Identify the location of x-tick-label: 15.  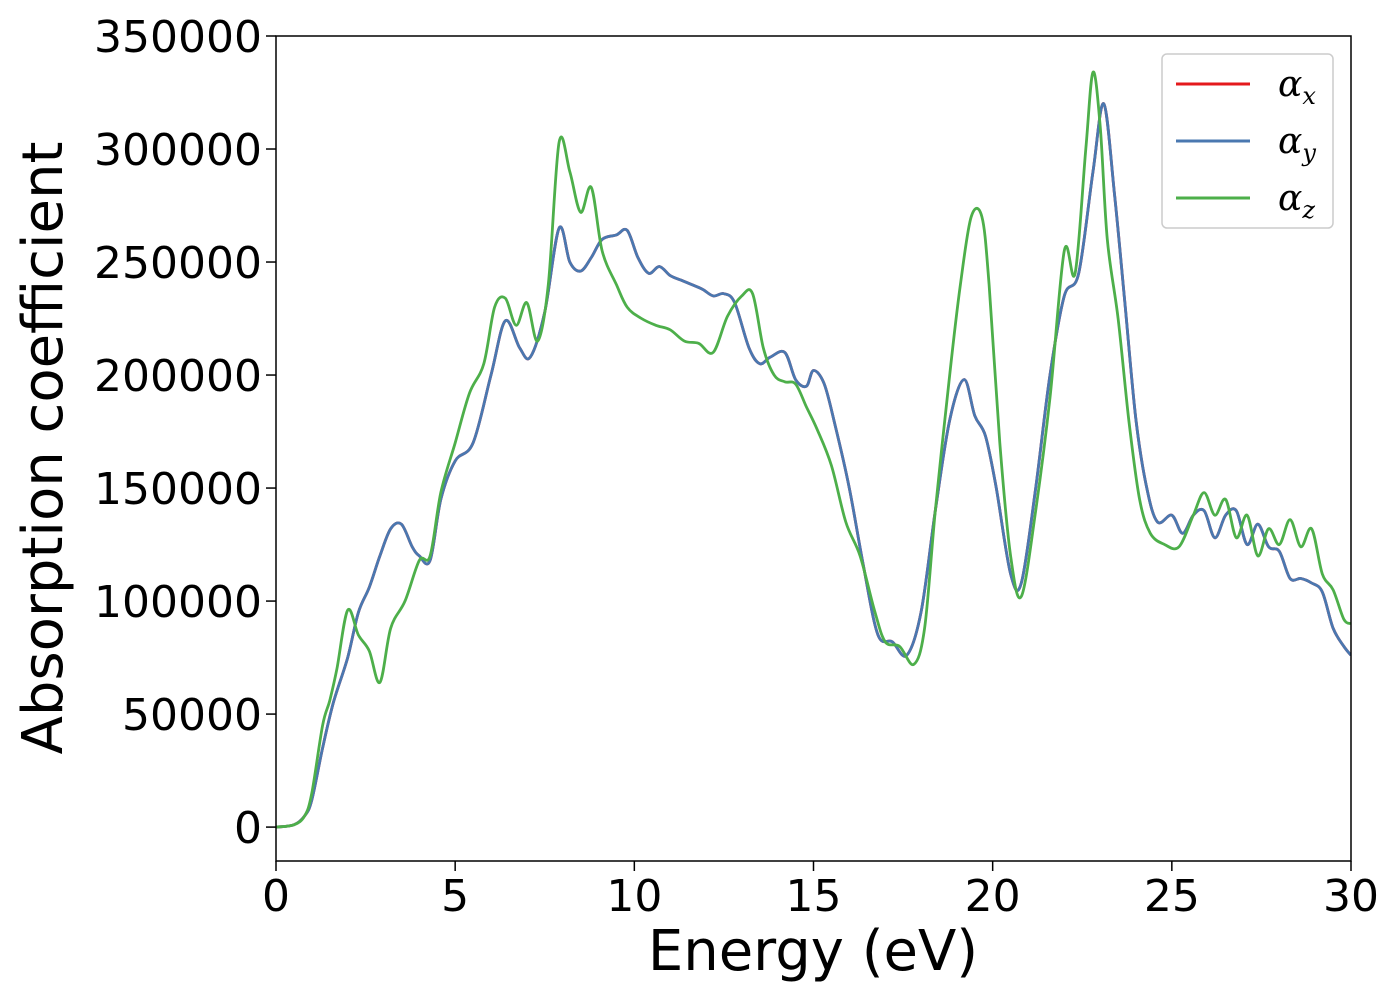
(814, 896).